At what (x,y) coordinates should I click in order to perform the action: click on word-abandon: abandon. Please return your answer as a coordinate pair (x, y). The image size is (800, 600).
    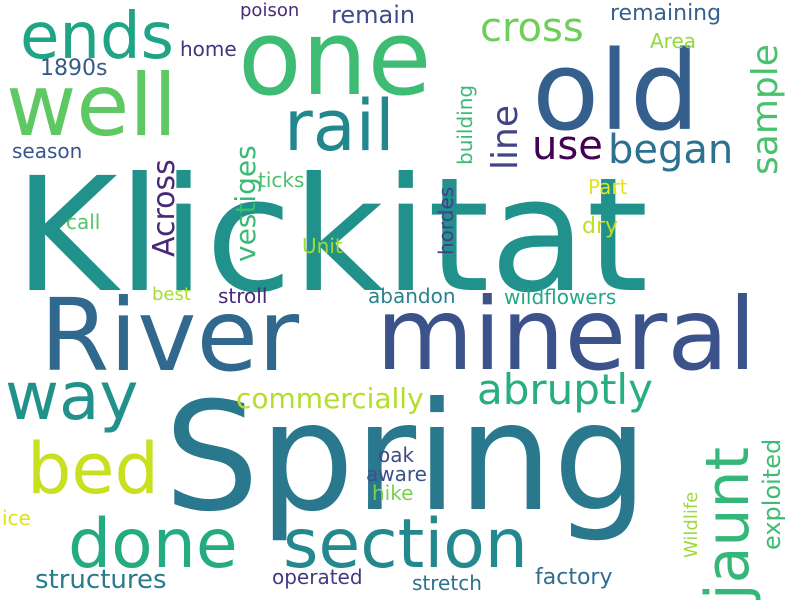
    Looking at the image, I should click on (412, 296).